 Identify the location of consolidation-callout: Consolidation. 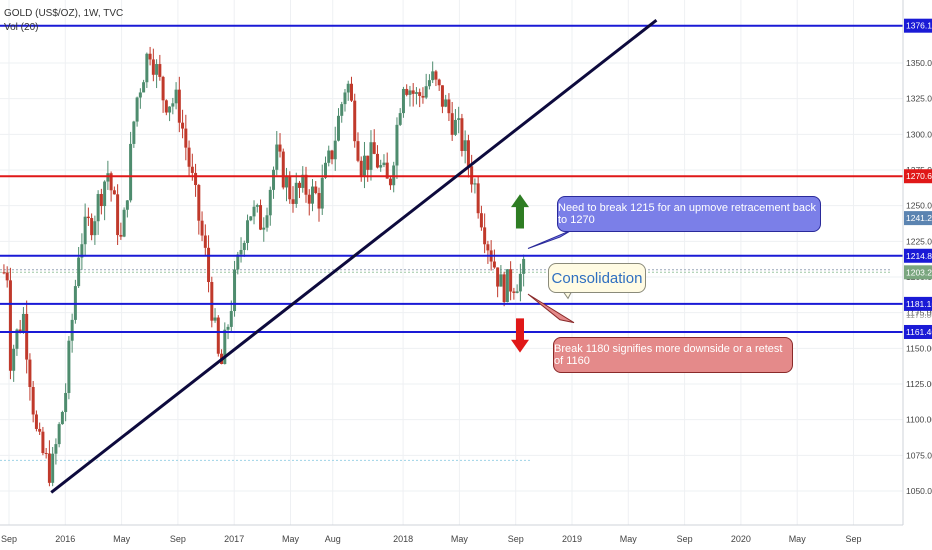
(597, 278).